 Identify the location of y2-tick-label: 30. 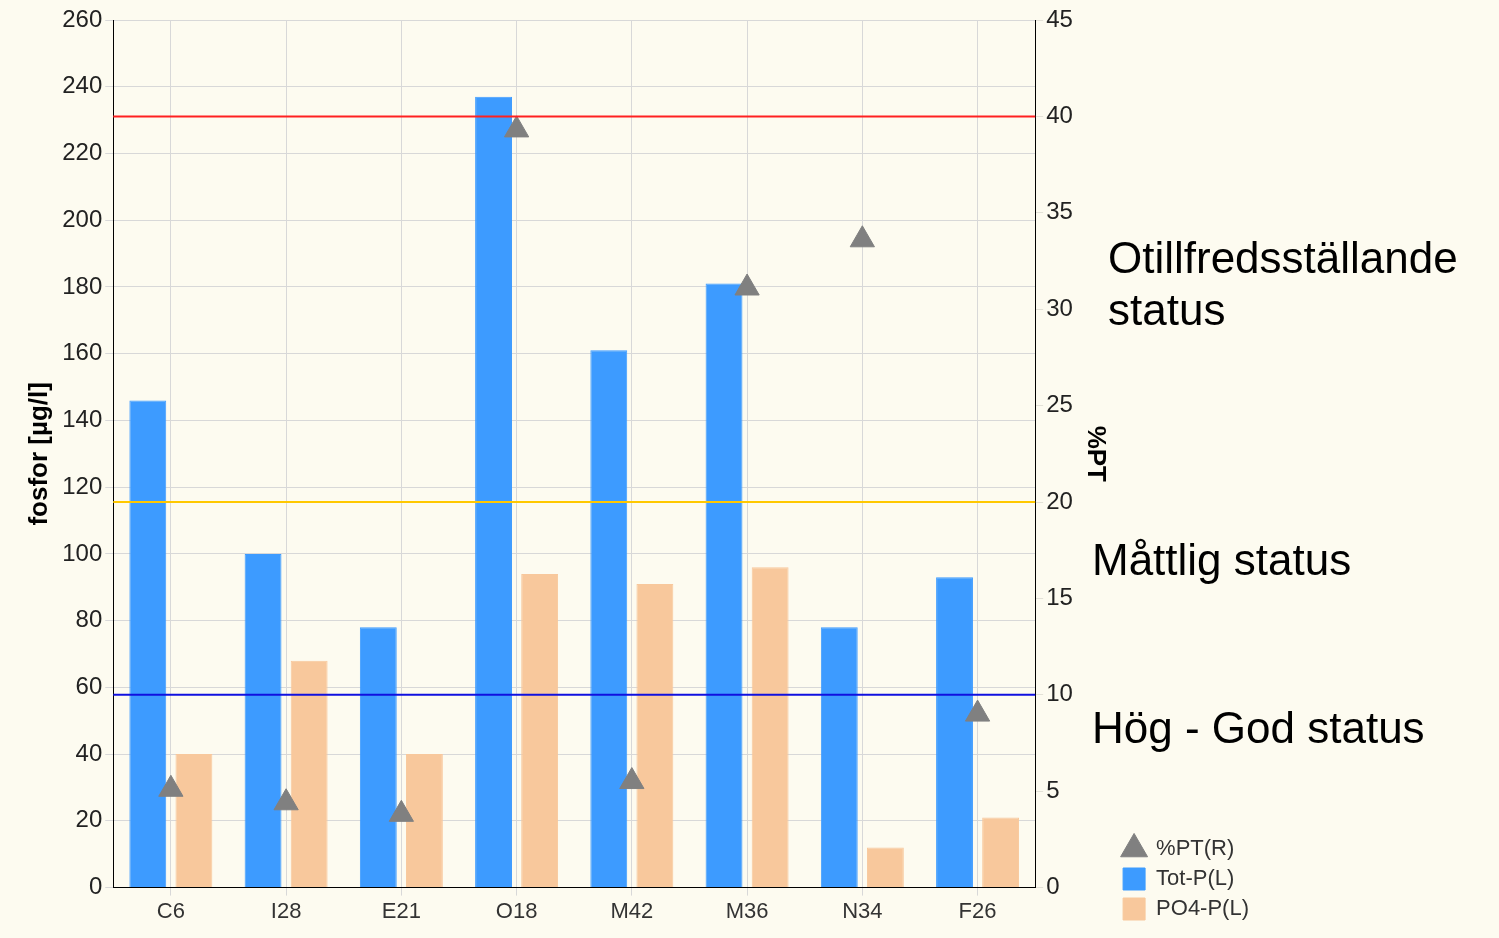
(1059, 307).